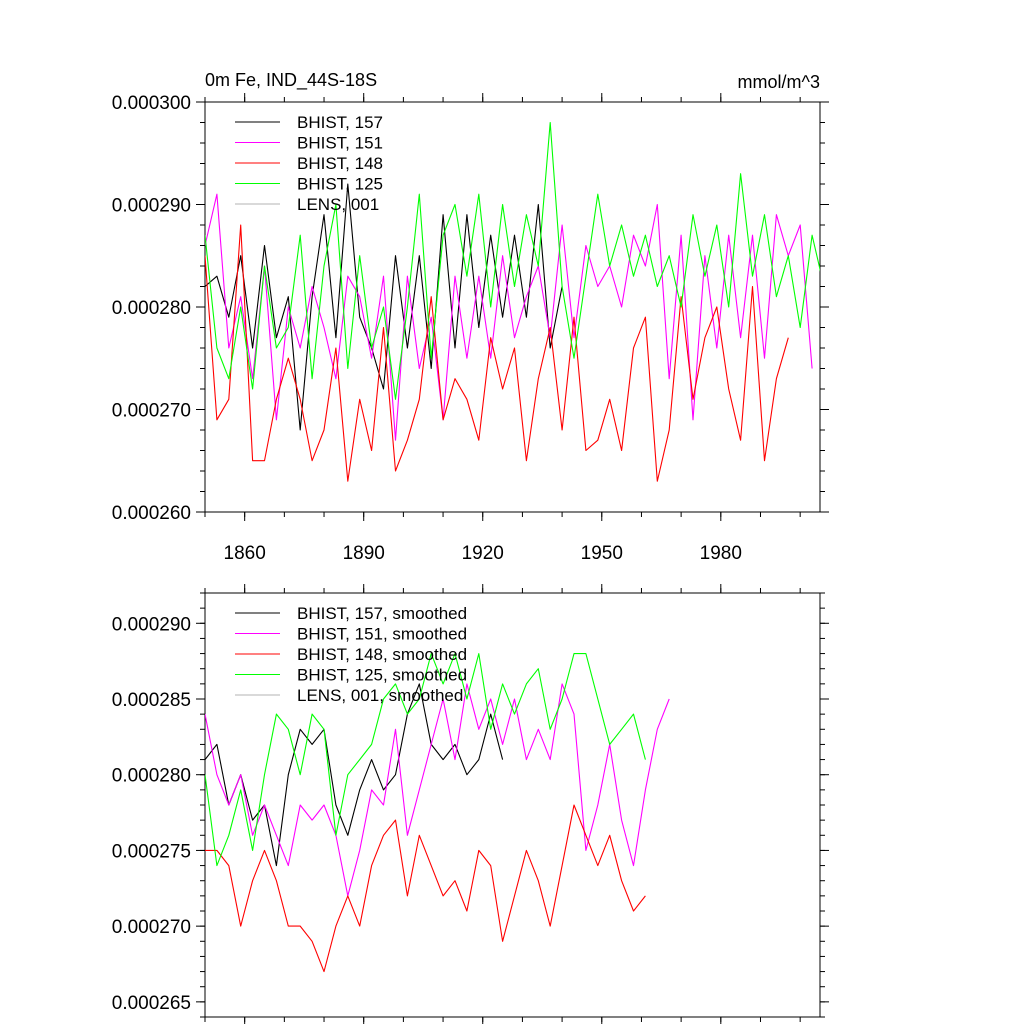  What do you see at coordinates (779, 82) in the screenshot?
I see `units-label: mmol/m^3` at bounding box center [779, 82].